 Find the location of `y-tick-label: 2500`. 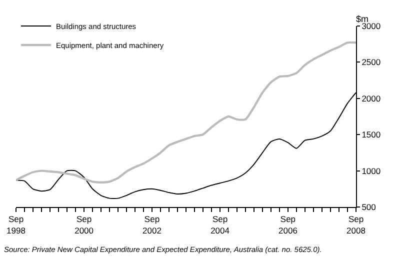

y-tick-label: 2500 is located at coordinates (371, 62).